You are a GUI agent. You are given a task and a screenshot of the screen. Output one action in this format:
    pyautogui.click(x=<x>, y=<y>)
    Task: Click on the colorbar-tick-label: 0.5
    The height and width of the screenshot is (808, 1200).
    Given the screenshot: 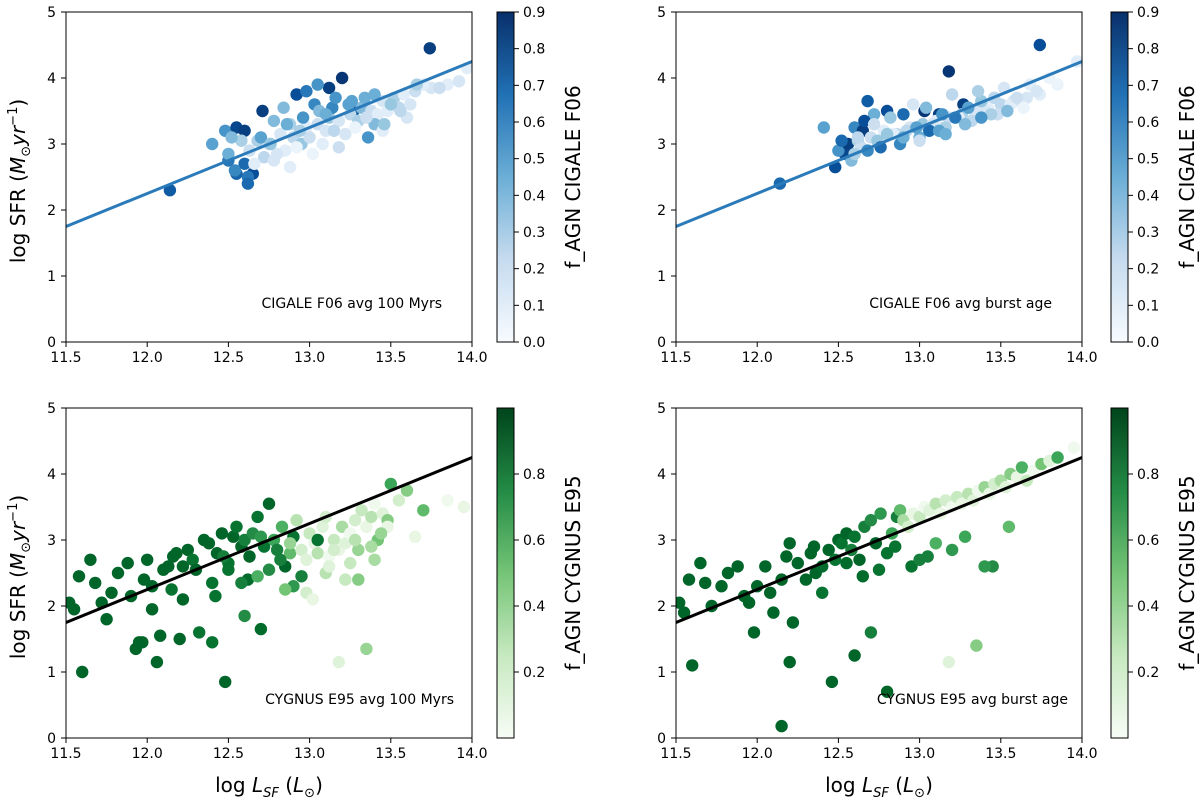 What is the action you would take?
    pyautogui.click(x=534, y=160)
    